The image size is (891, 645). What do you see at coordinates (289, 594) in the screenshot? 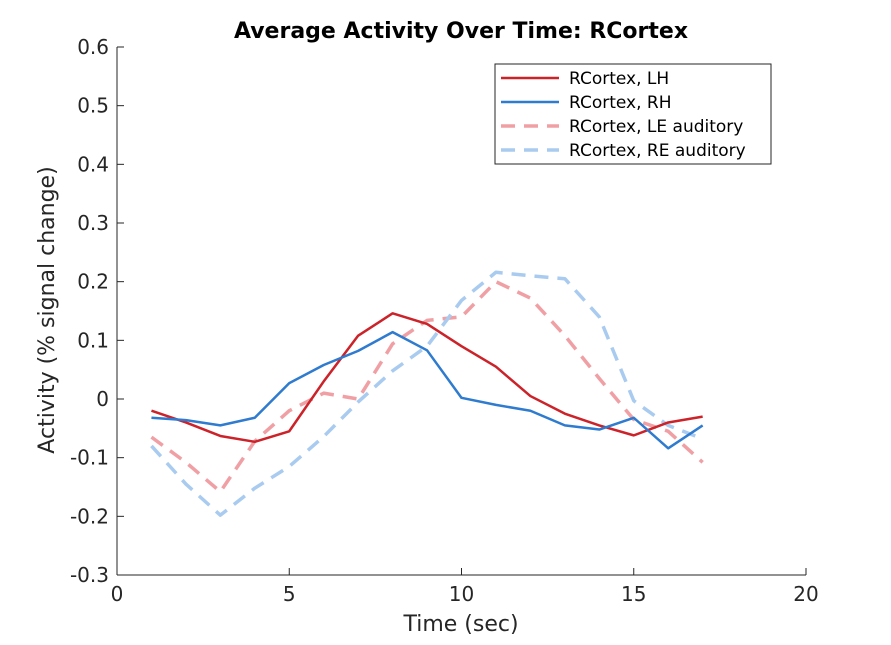
I see `x-tick-label: 5` at bounding box center [289, 594].